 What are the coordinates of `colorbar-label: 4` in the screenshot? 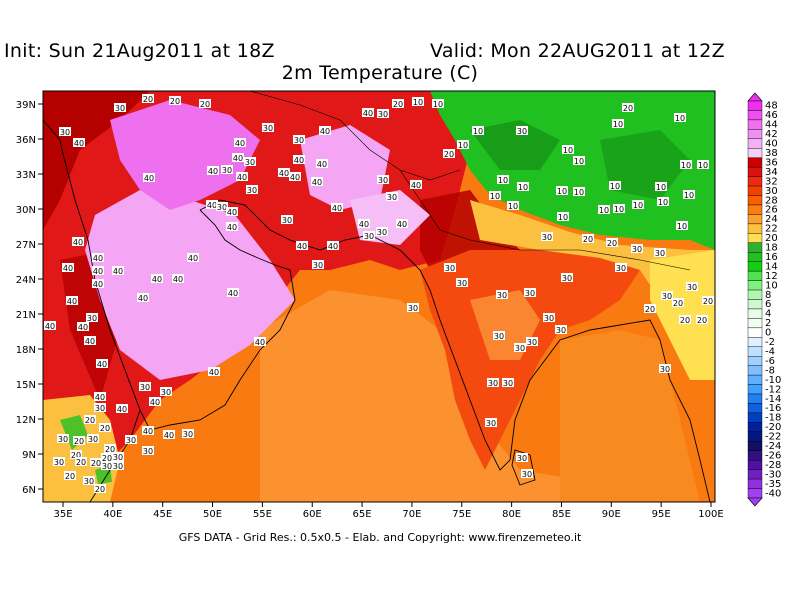 It's located at (768, 314).